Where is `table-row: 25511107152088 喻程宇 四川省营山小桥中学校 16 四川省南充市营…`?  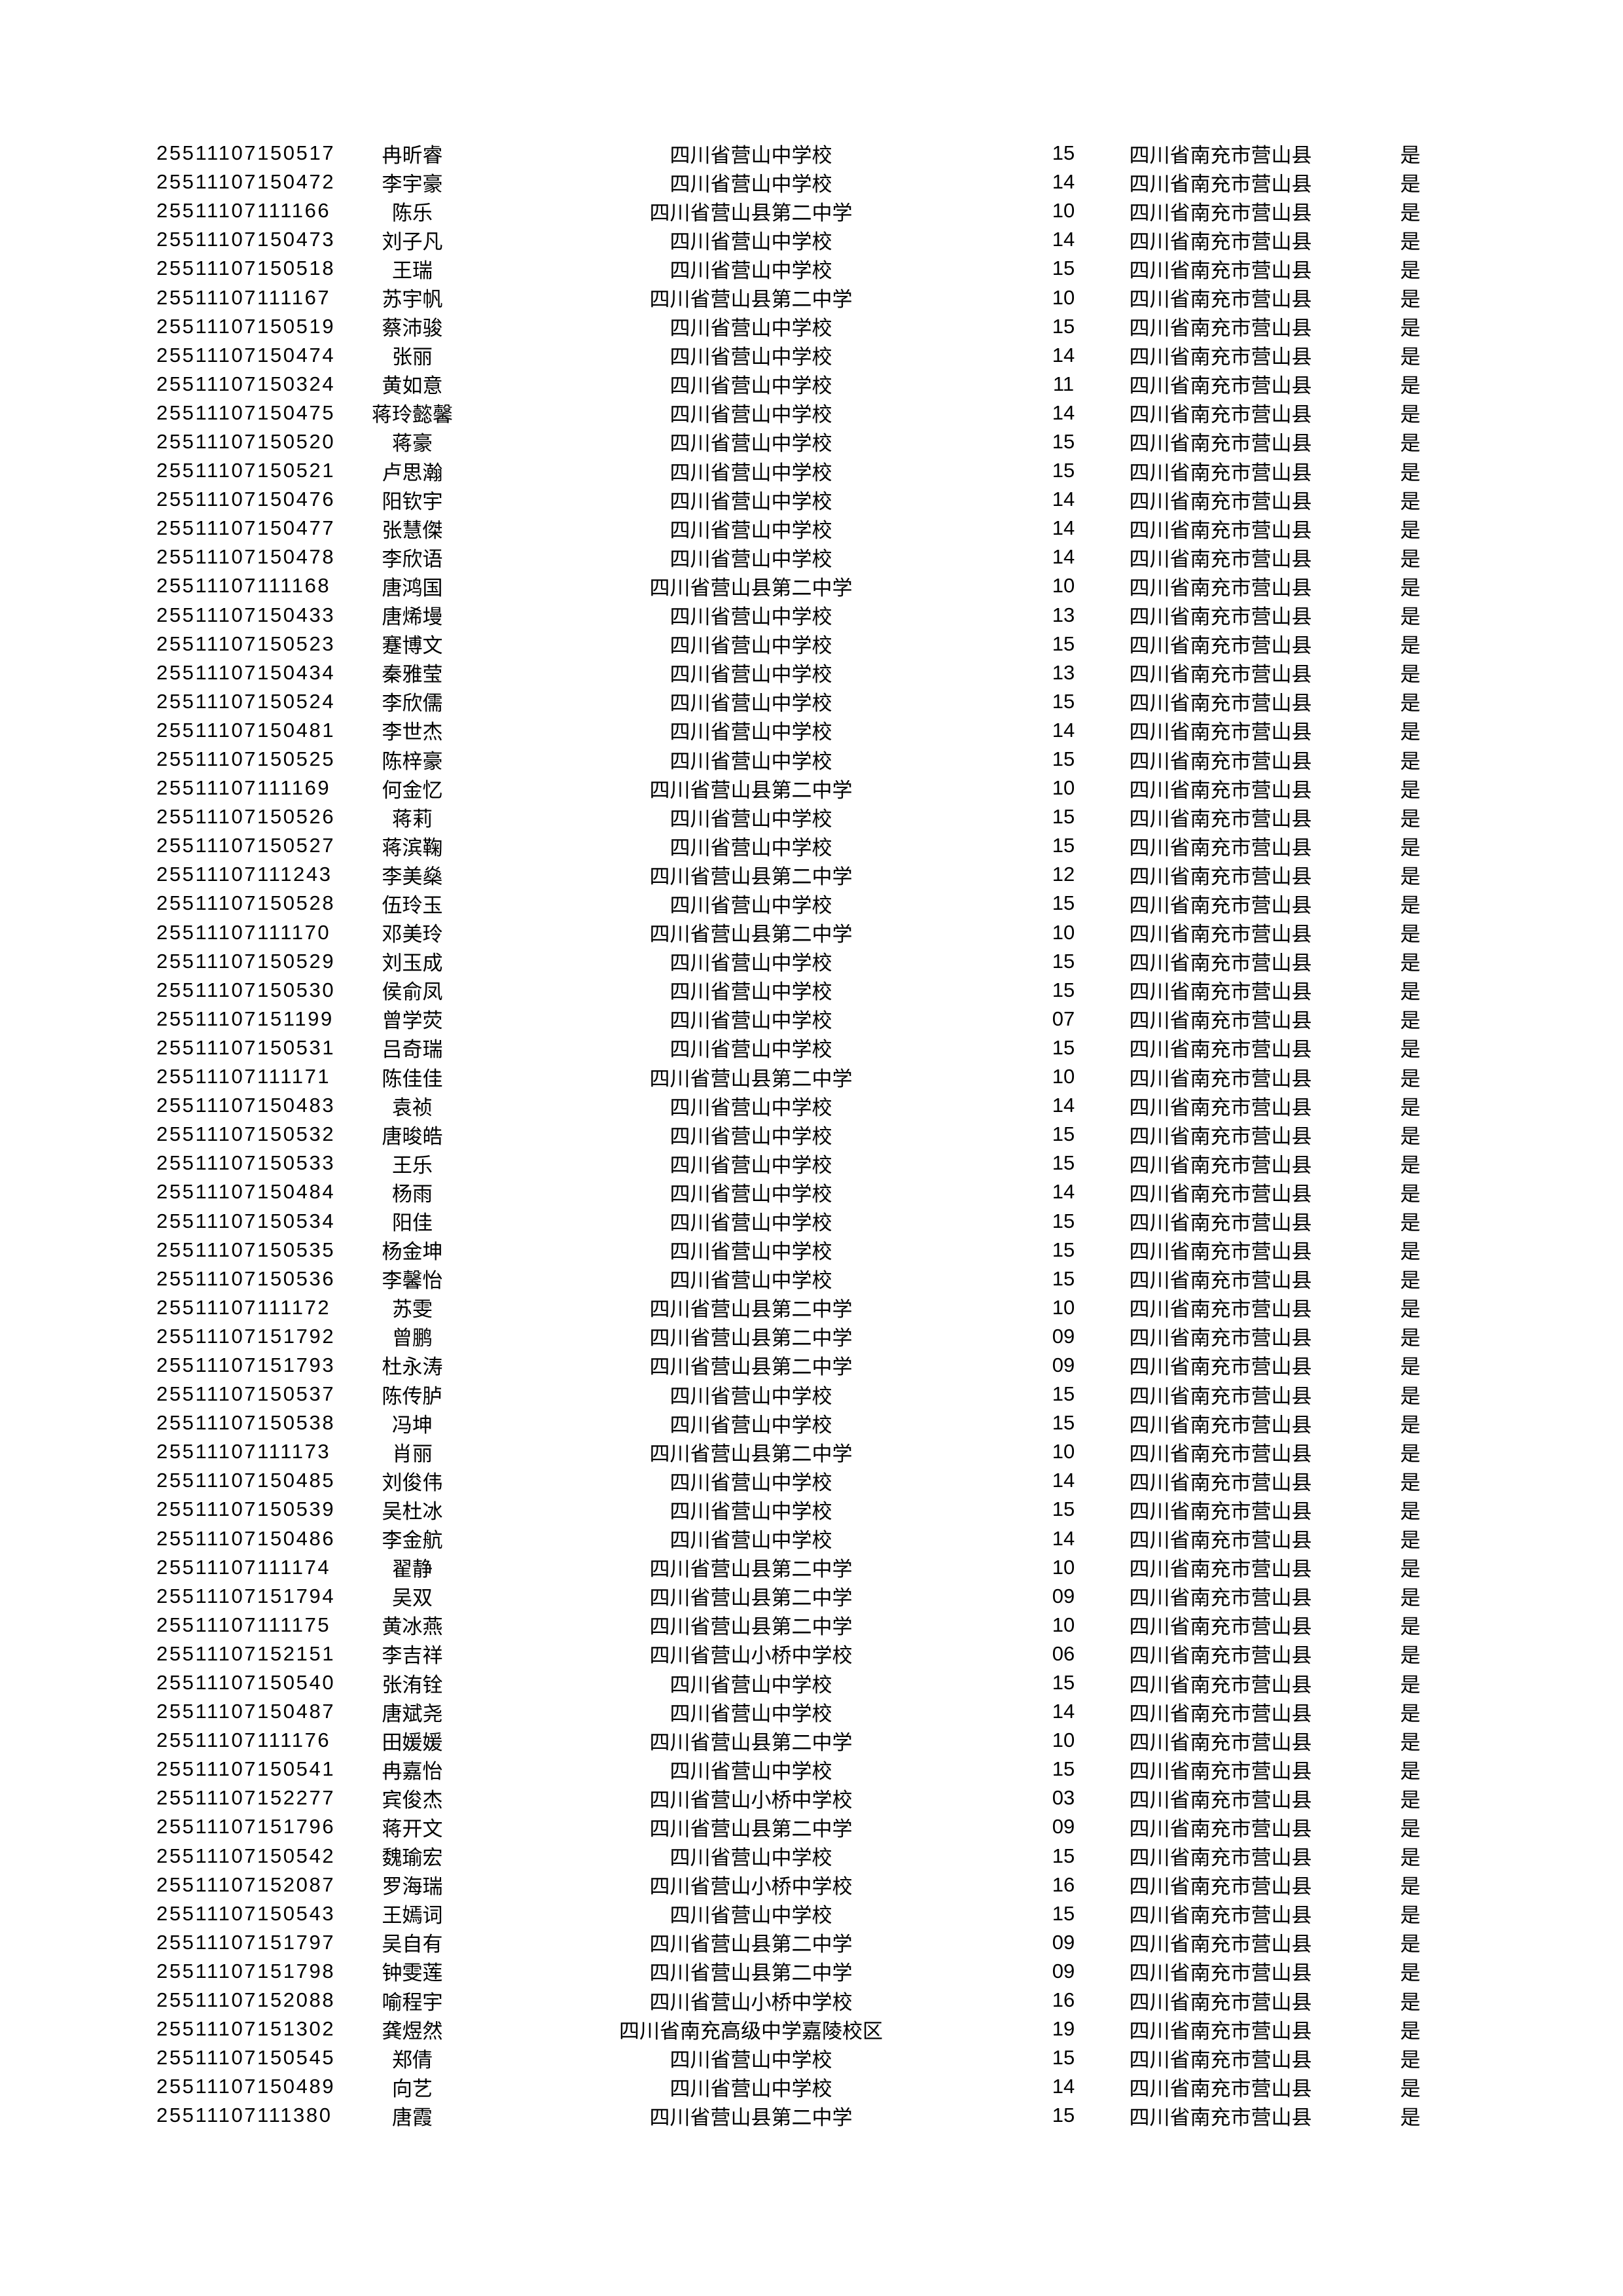
table-row: 25511107152088 喻程宇 四川省营山小桥中学校 16 四川省南充市营… is located at coordinates (811, 2000).